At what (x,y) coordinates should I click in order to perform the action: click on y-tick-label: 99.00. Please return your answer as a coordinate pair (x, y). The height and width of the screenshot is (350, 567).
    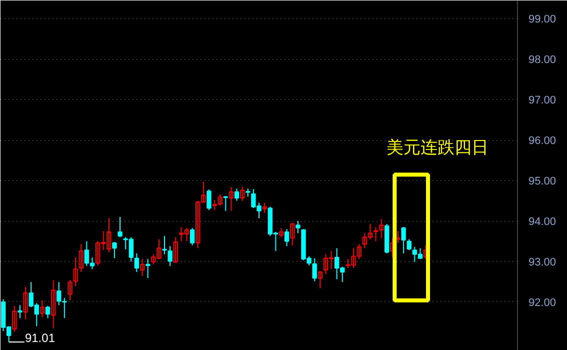
    Looking at the image, I should click on (542, 20).